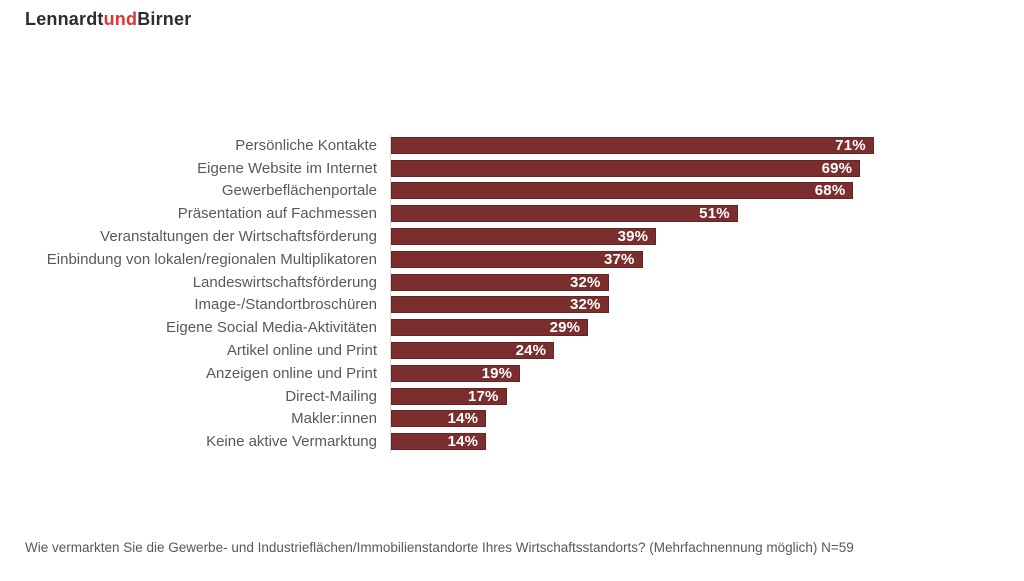 The width and height of the screenshot is (1024, 581). Describe the element at coordinates (837, 168) in the screenshot. I see `value-label: 69%` at that location.